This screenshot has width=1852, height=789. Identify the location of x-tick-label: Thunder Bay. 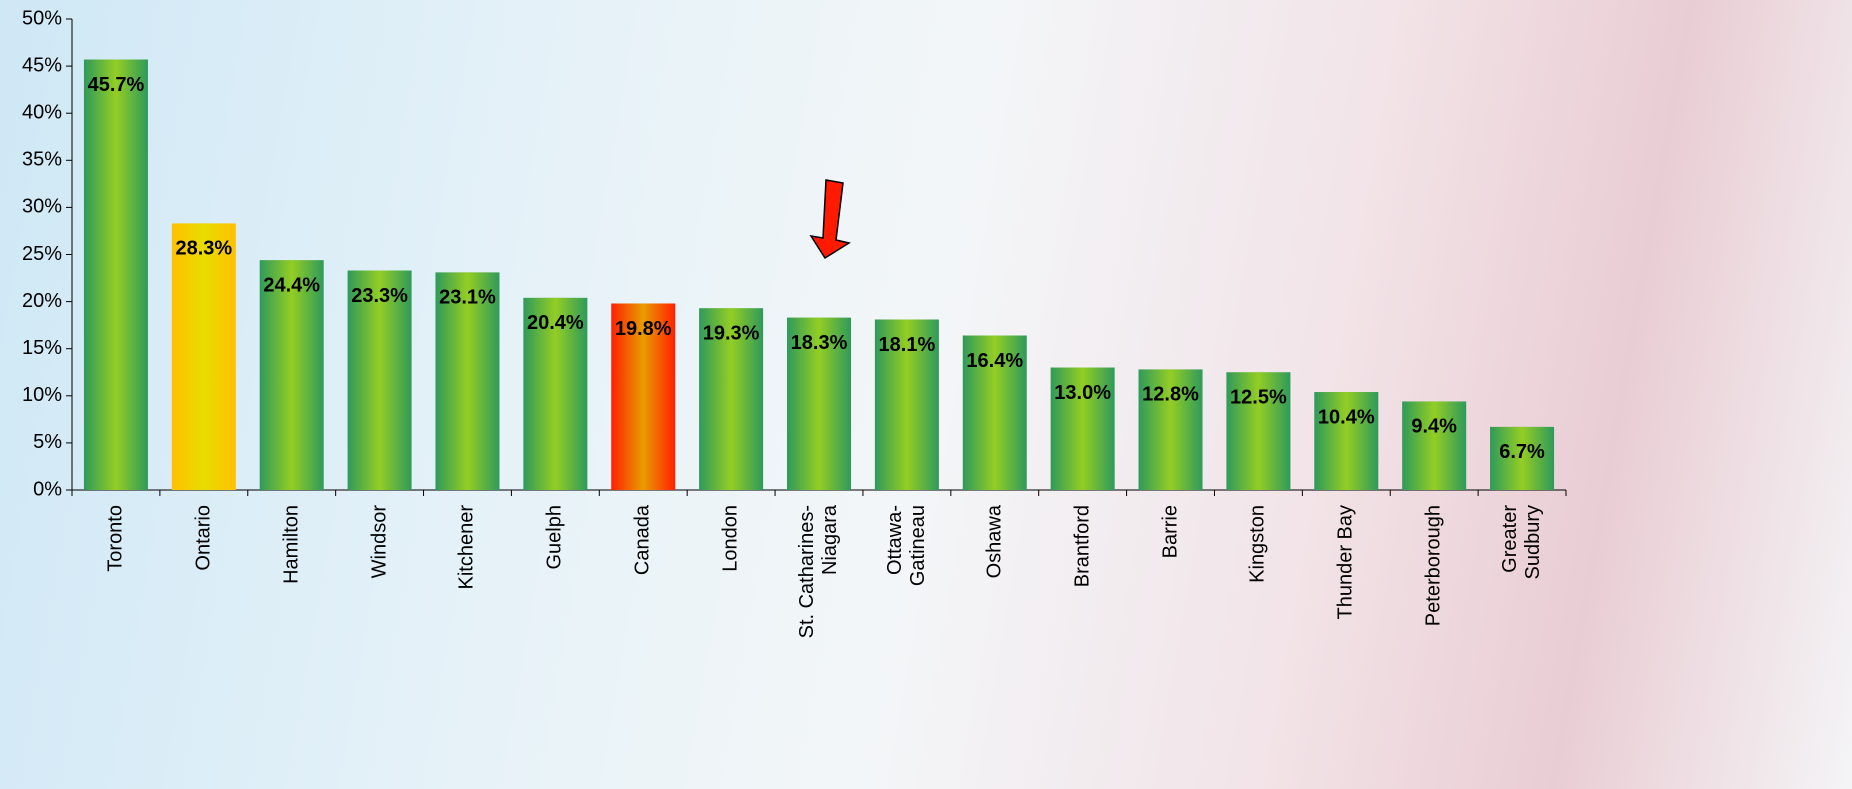
(1345, 562).